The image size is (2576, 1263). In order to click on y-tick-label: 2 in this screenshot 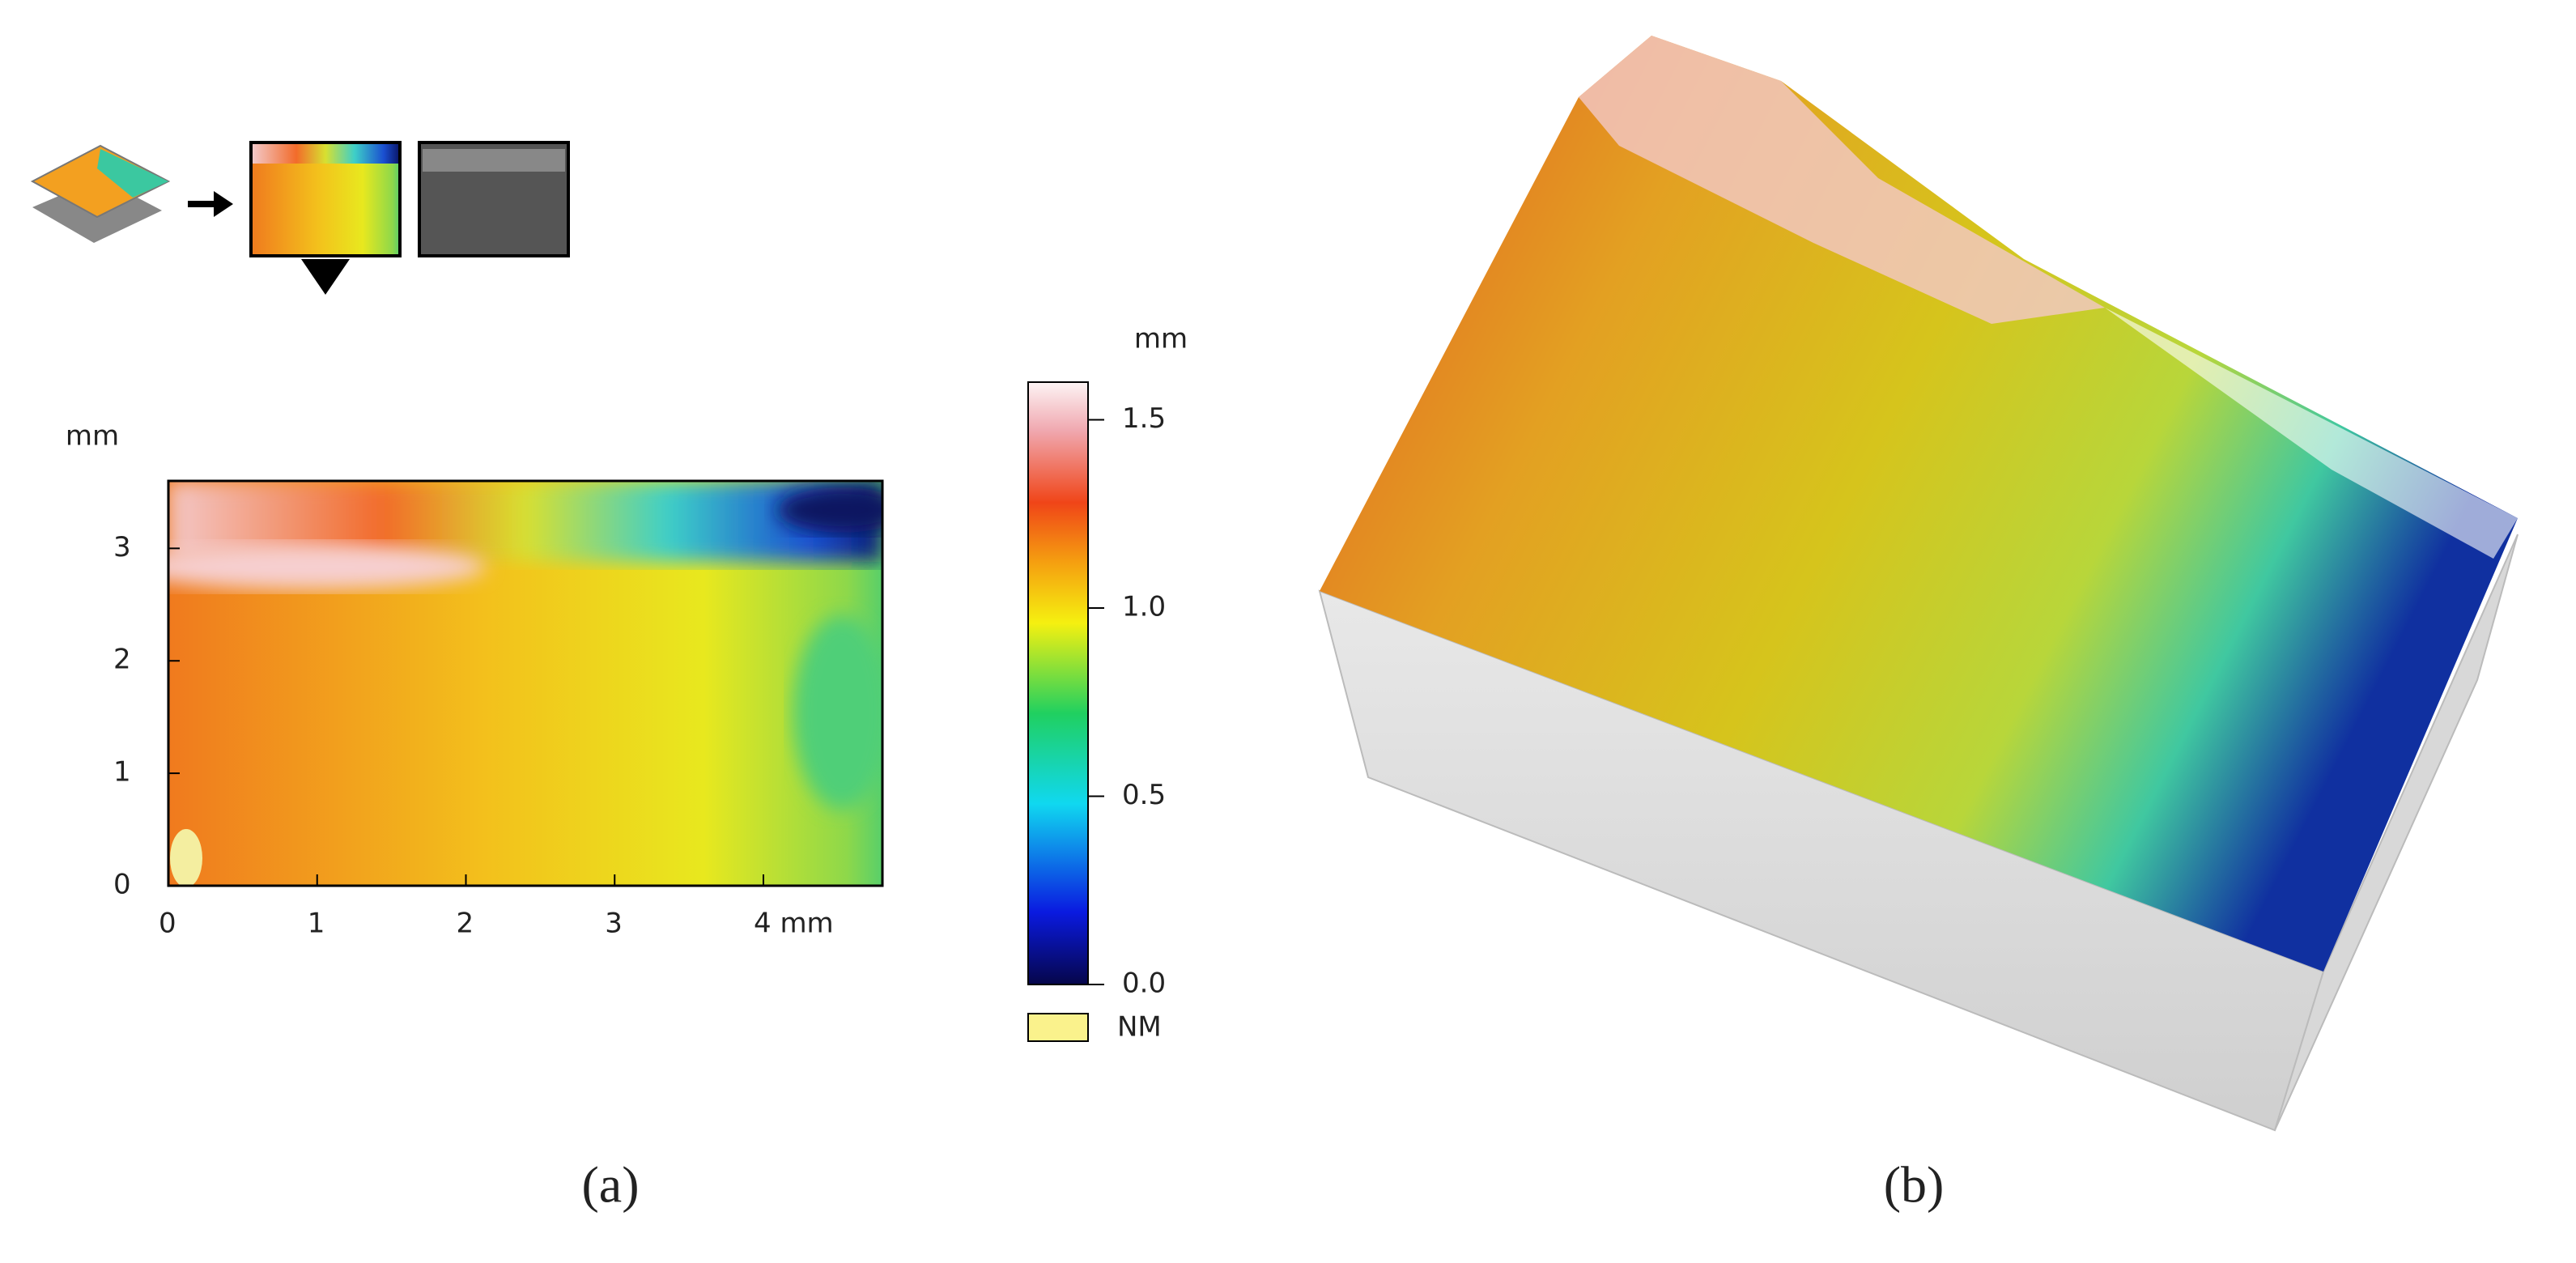, I will do `click(122, 660)`.